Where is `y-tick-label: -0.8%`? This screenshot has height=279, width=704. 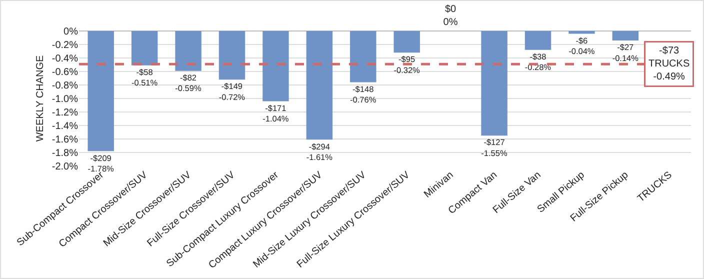
y-tick-label: -0.8% is located at coordinates (65, 86).